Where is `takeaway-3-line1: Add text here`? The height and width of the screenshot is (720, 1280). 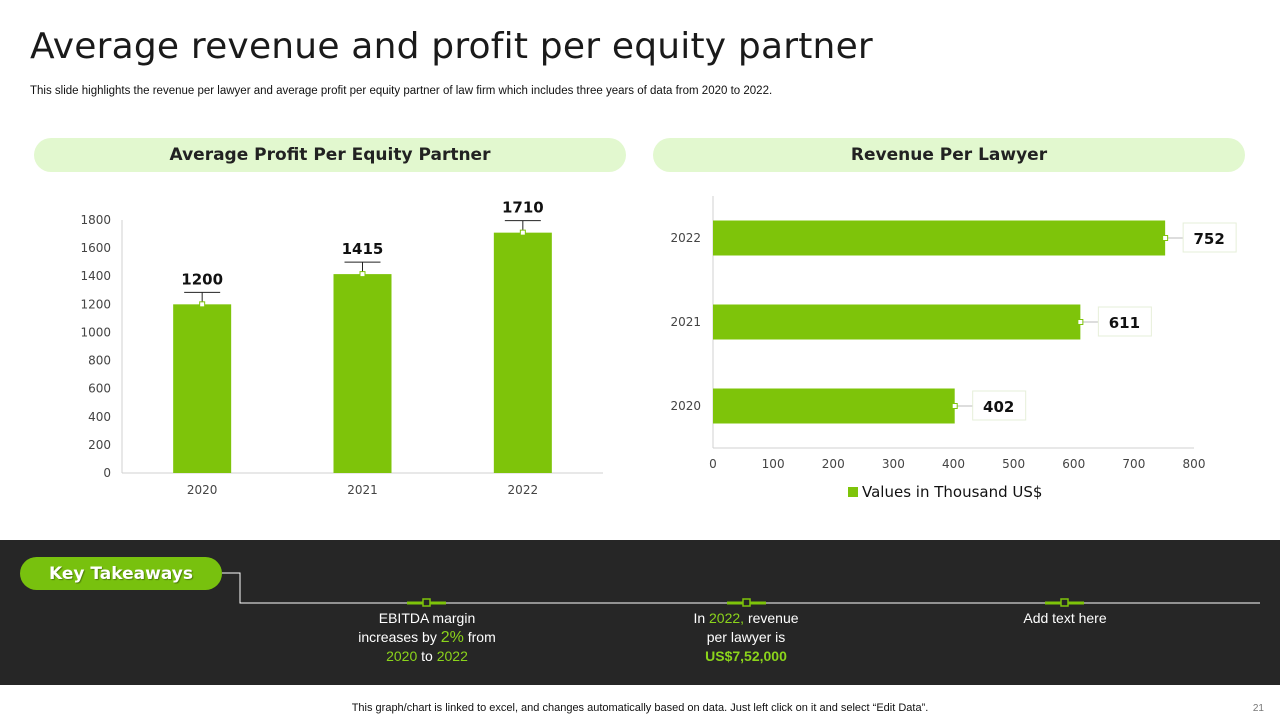
takeaway-3-line1: Add text here is located at coordinates (1065, 618).